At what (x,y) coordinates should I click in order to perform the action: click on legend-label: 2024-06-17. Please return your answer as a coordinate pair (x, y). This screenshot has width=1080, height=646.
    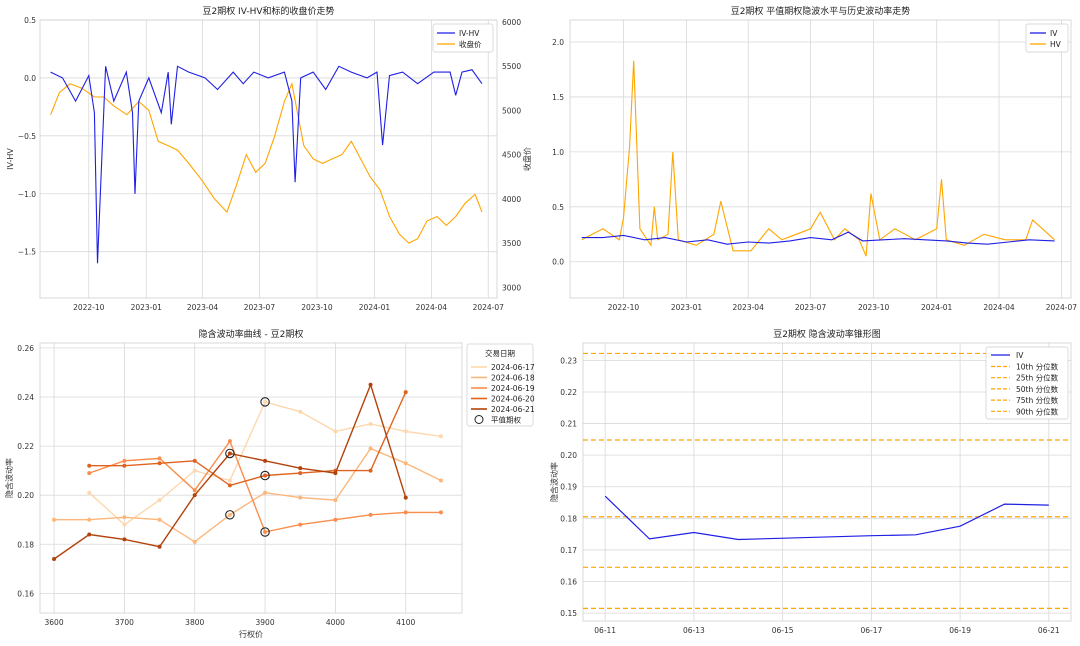
    Looking at the image, I should click on (513, 367).